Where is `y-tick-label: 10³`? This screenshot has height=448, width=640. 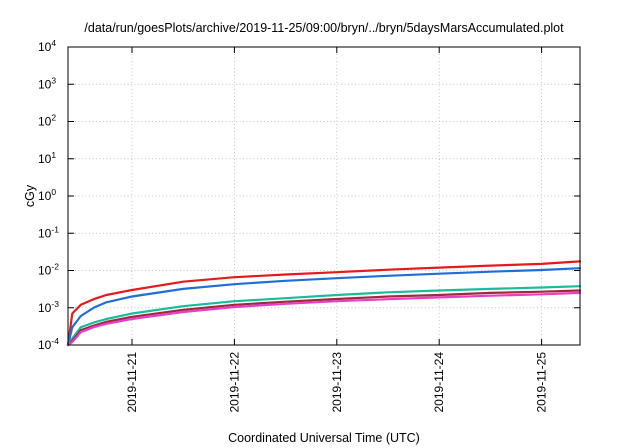
y-tick-label: 10³ is located at coordinates (47, 83).